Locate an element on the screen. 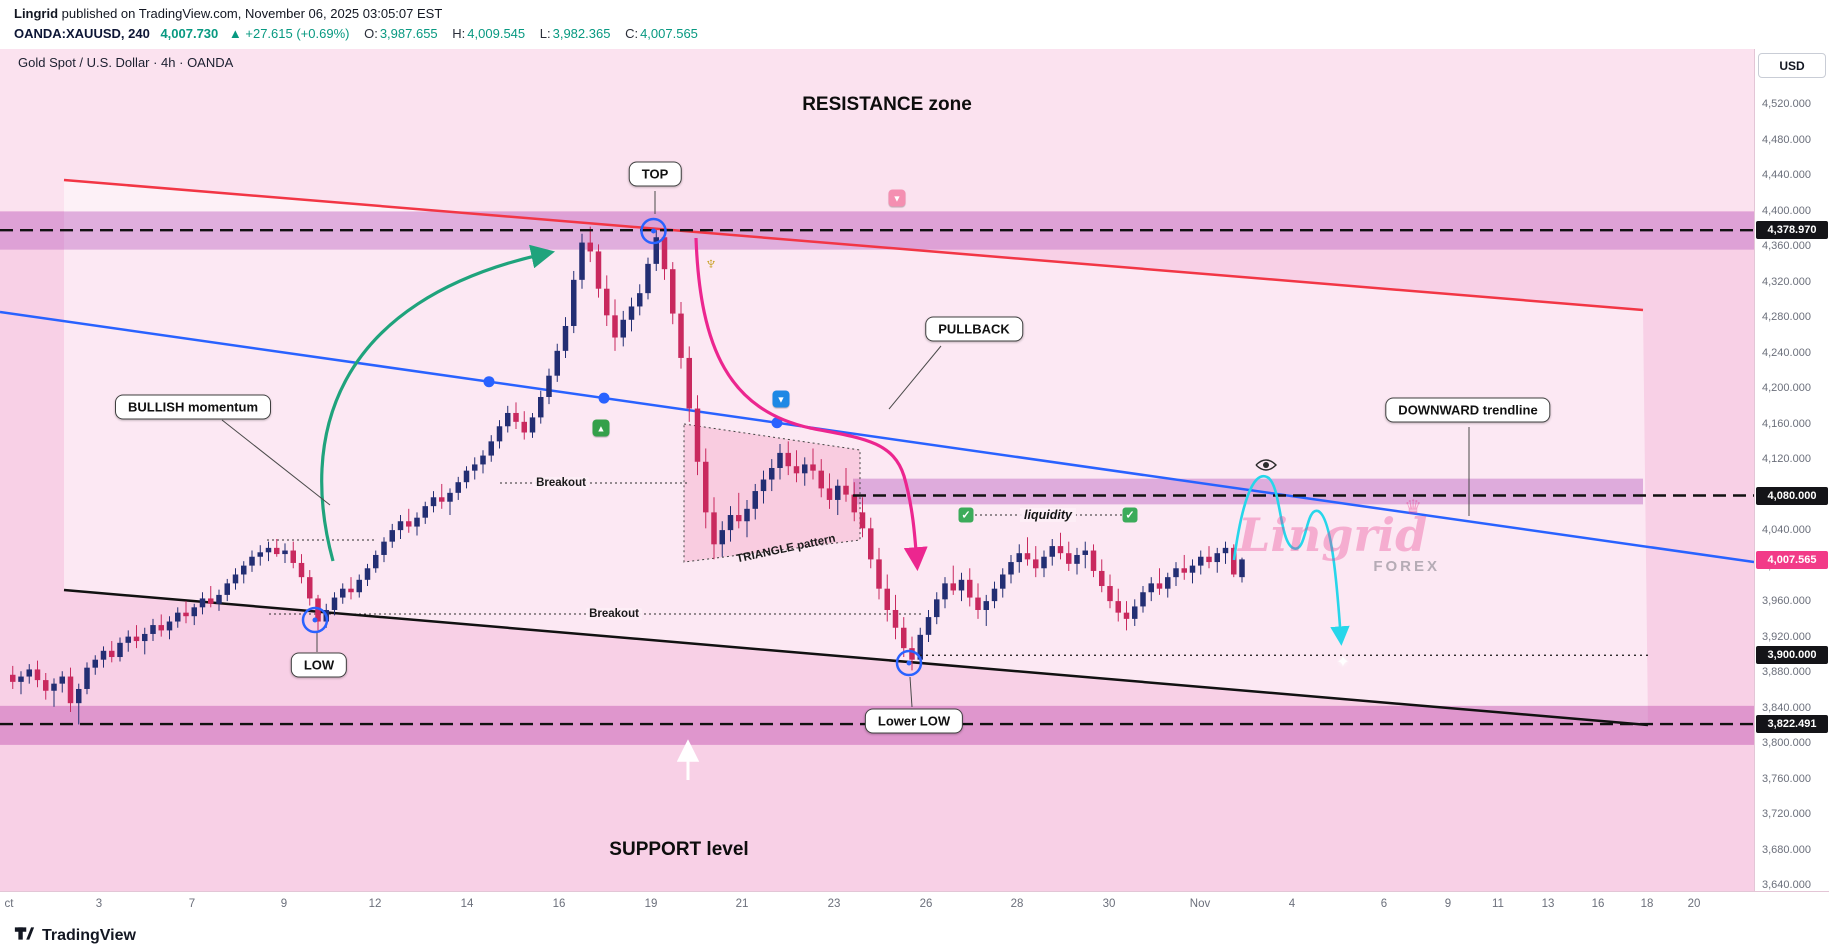 The width and height of the screenshot is (1829, 951). time-tick: 14 is located at coordinates (467, 904).